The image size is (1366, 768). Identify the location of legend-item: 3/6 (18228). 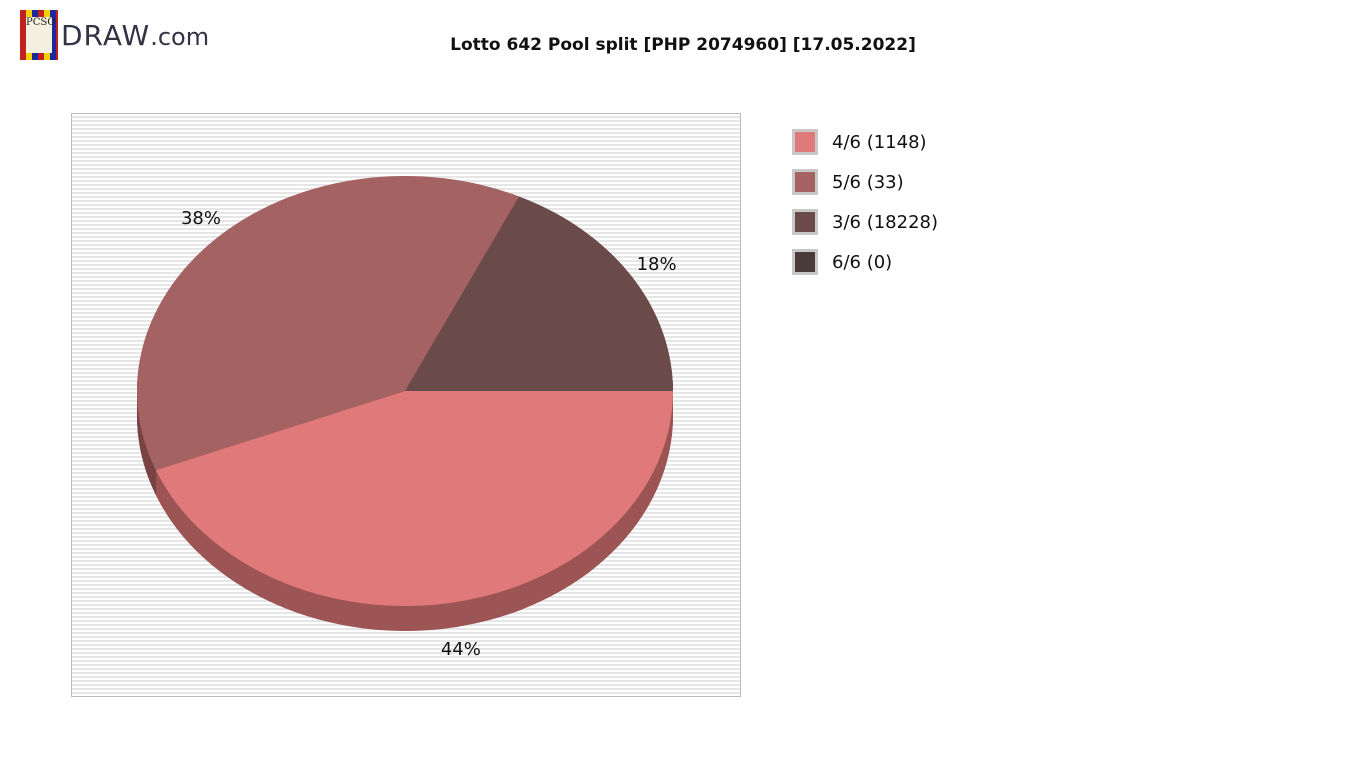
(865, 222).